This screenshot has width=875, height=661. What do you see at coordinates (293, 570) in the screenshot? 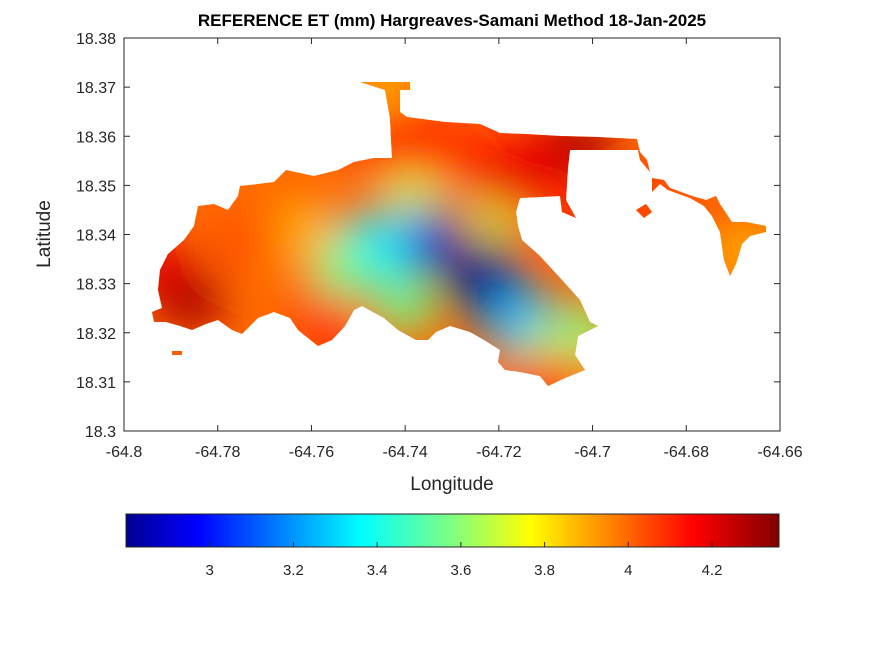
I see `colorbar-tick-label: 3.2` at bounding box center [293, 570].